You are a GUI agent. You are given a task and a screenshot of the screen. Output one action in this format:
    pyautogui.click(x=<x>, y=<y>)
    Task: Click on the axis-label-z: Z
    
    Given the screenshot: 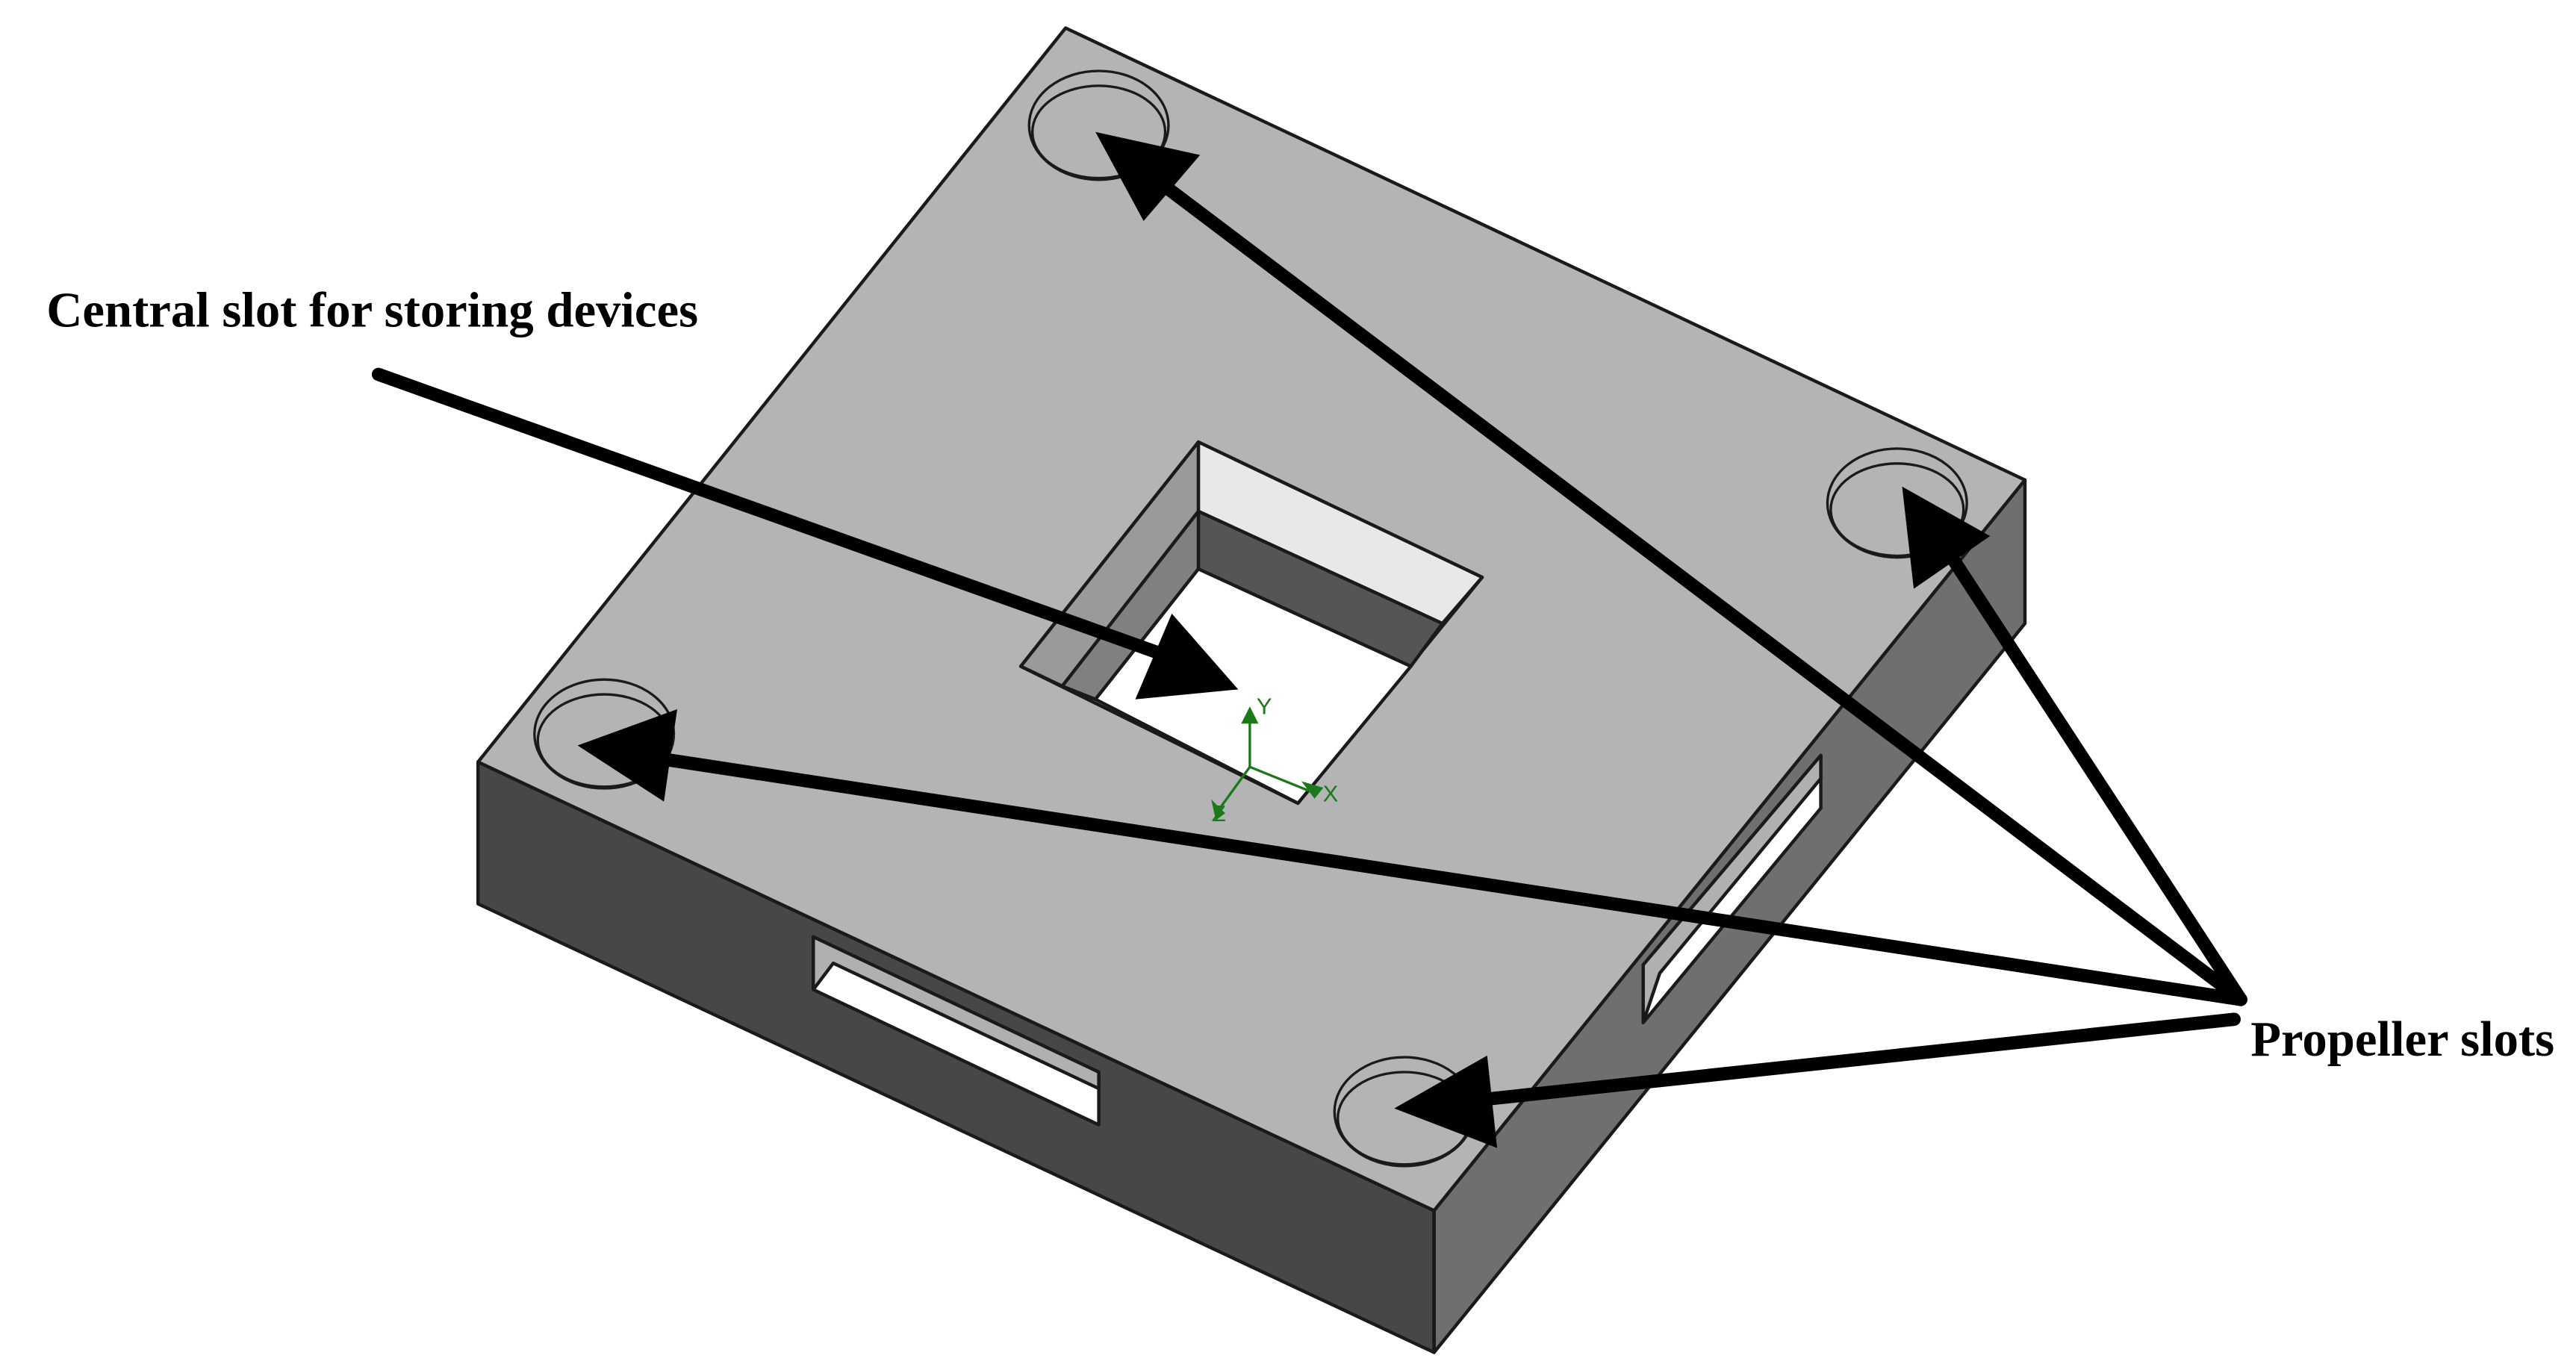 What is the action you would take?
    pyautogui.click(x=1219, y=813)
    